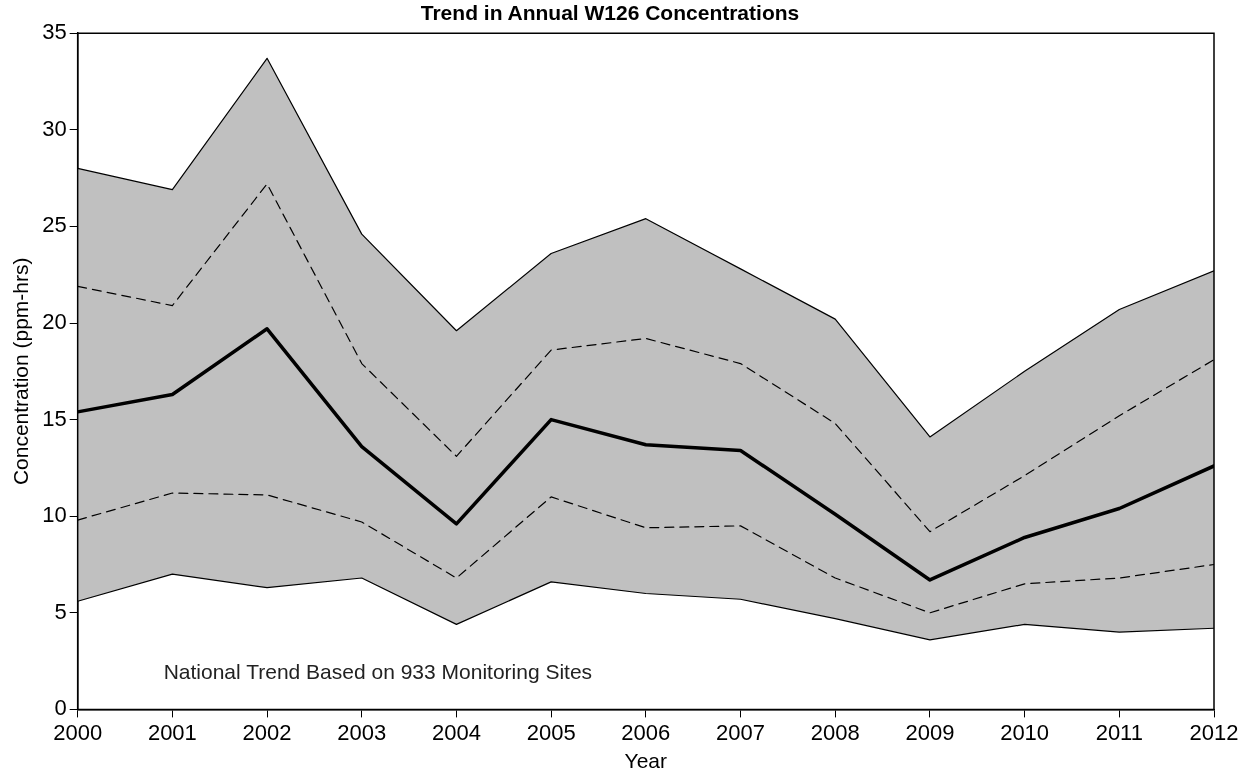 The width and height of the screenshot is (1244, 775). I want to click on x-tick-label: 2002, so click(267, 732).